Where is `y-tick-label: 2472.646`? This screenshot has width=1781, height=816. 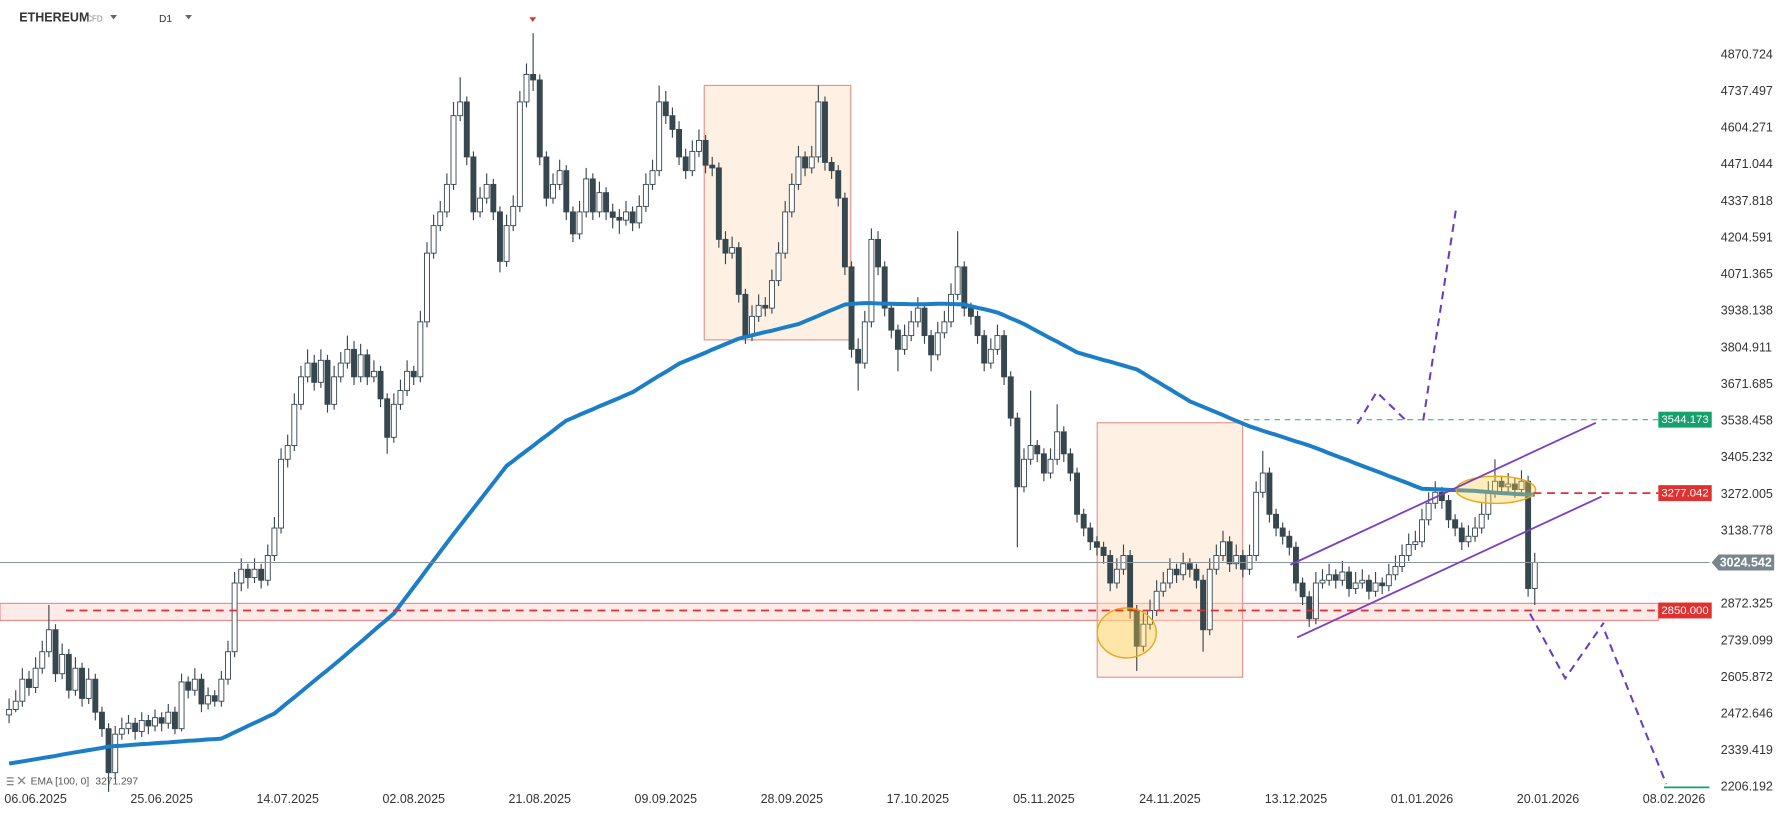 y-tick-label: 2472.646 is located at coordinates (1747, 714).